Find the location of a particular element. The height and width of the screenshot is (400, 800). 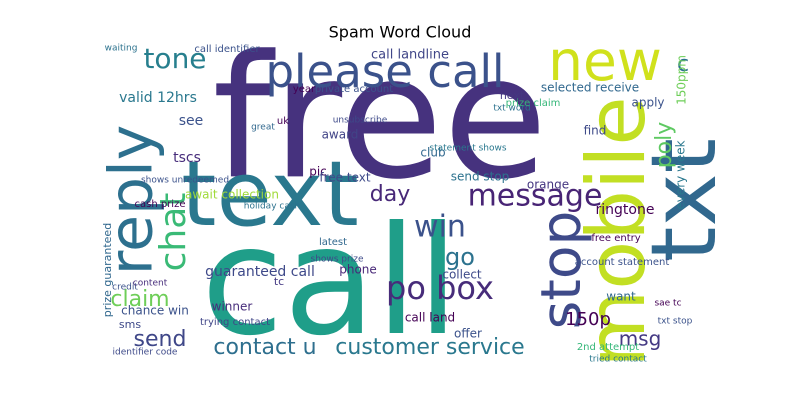

word: holiday cash is located at coordinates (272, 207).